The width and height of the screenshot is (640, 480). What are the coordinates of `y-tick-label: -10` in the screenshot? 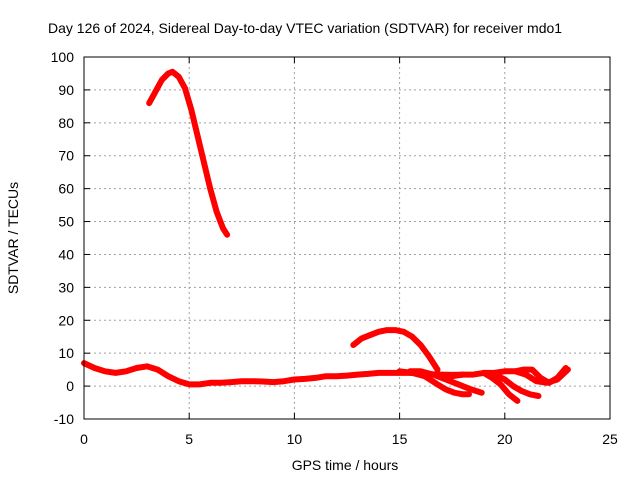 It's located at (64, 419).